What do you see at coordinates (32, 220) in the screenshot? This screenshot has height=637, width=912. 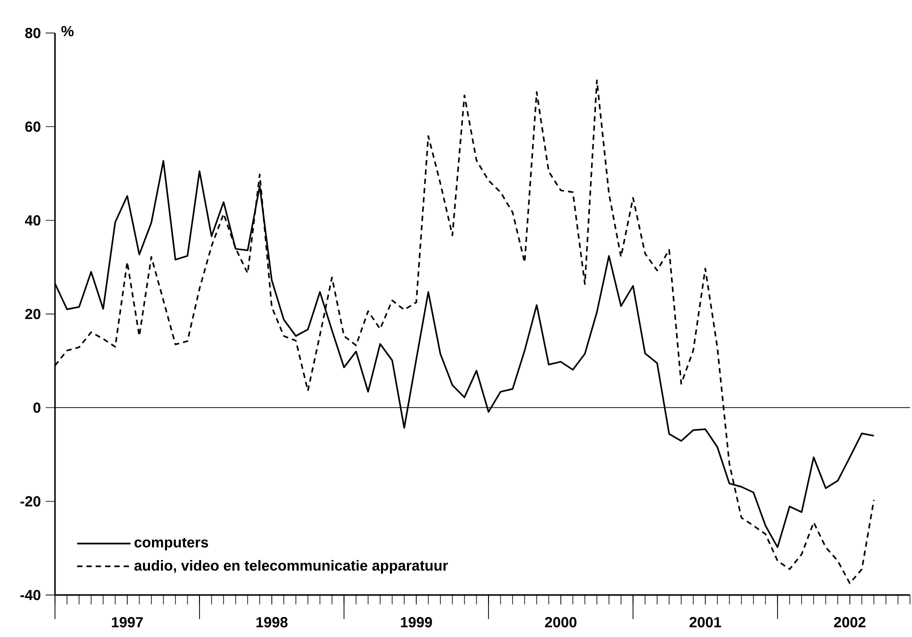 I see `y-tick-label: 40` at bounding box center [32, 220].